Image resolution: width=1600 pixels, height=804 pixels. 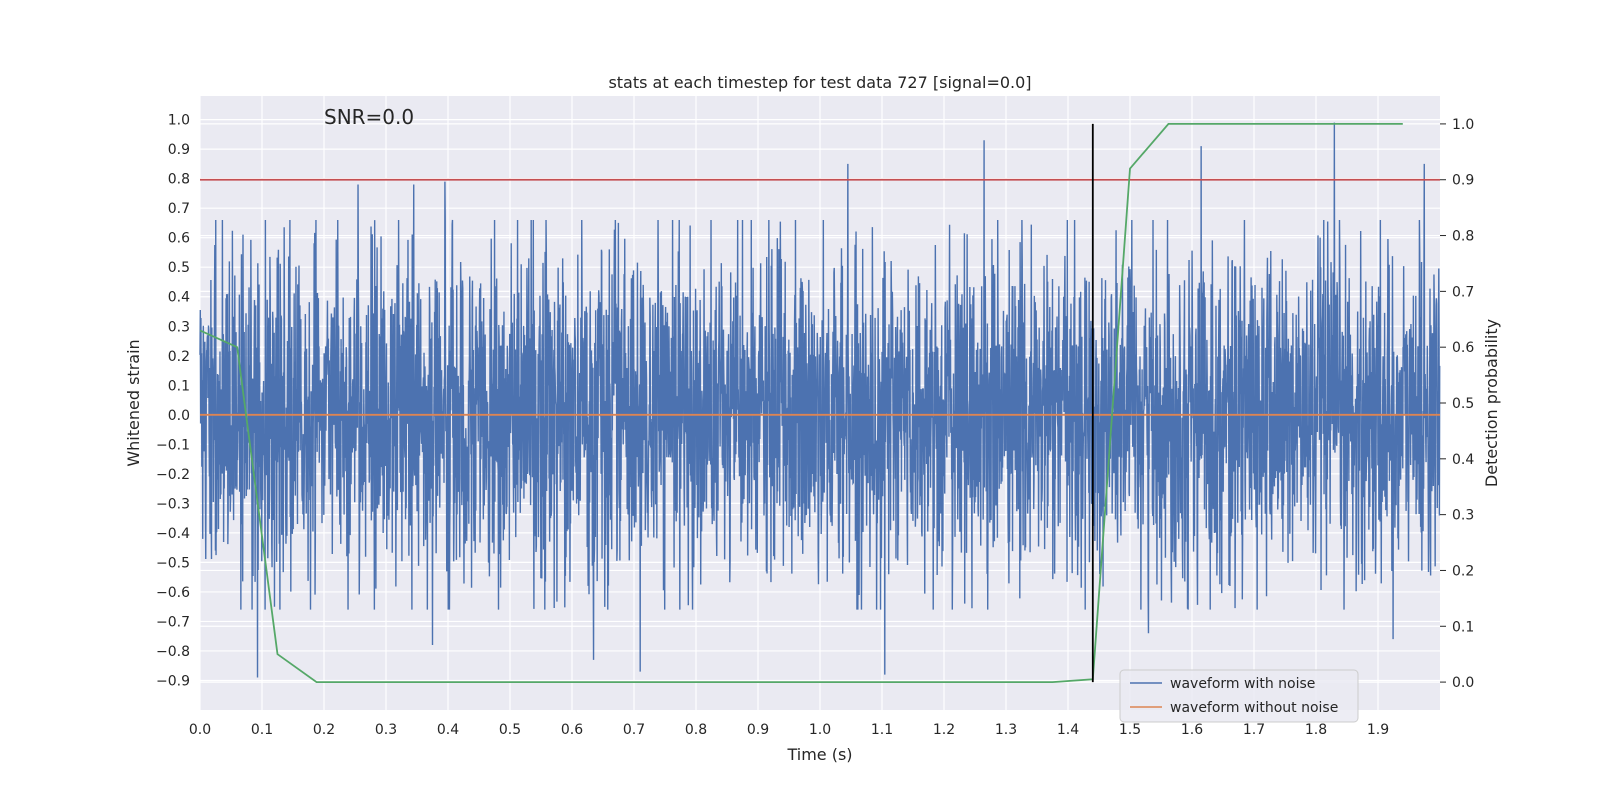 I want to click on x-tick-label: 0.8, so click(x=696, y=730).